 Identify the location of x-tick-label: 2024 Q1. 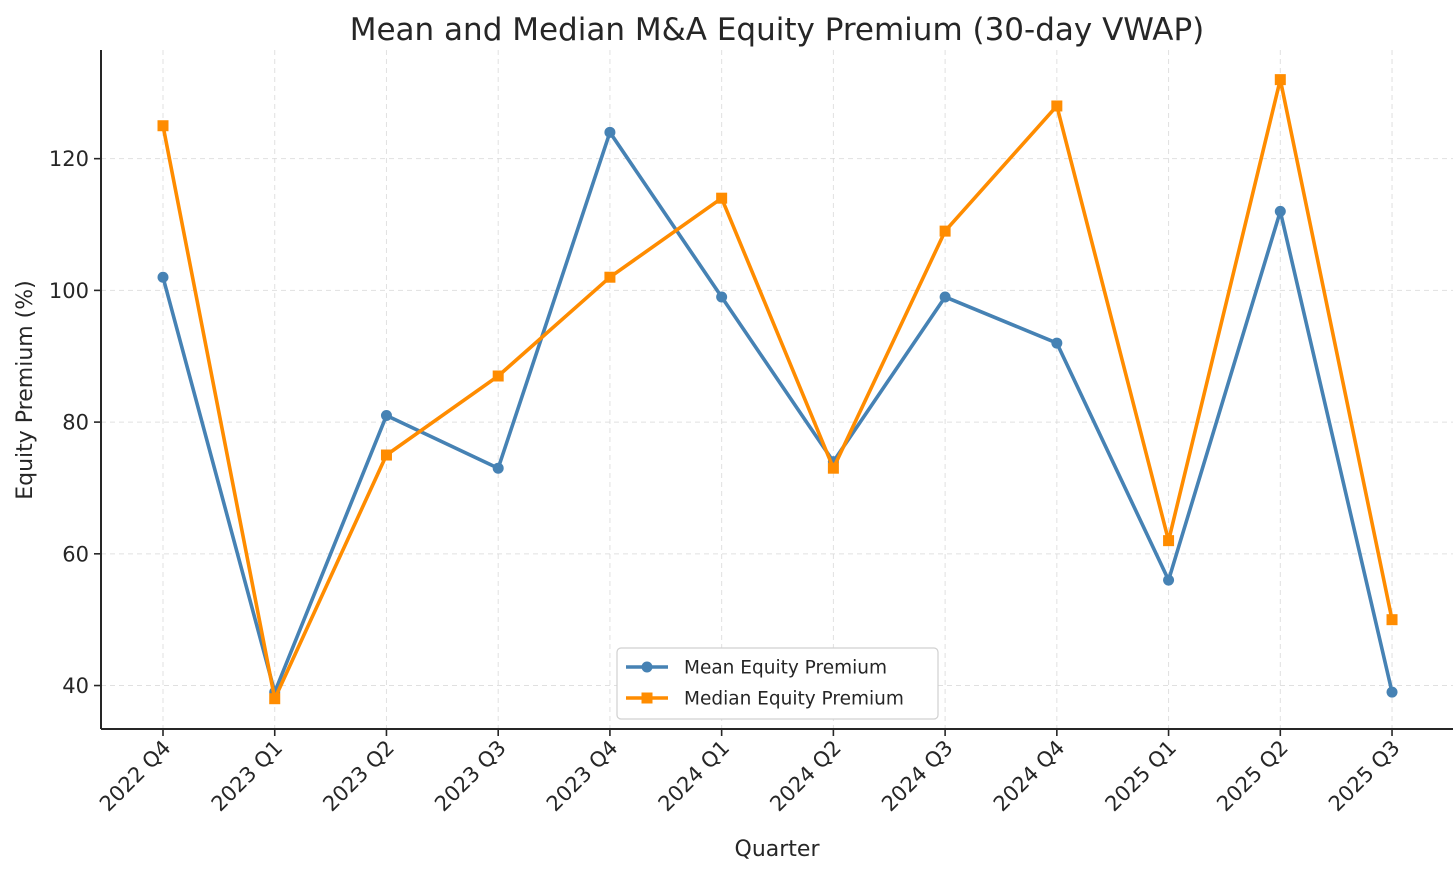
(694, 776).